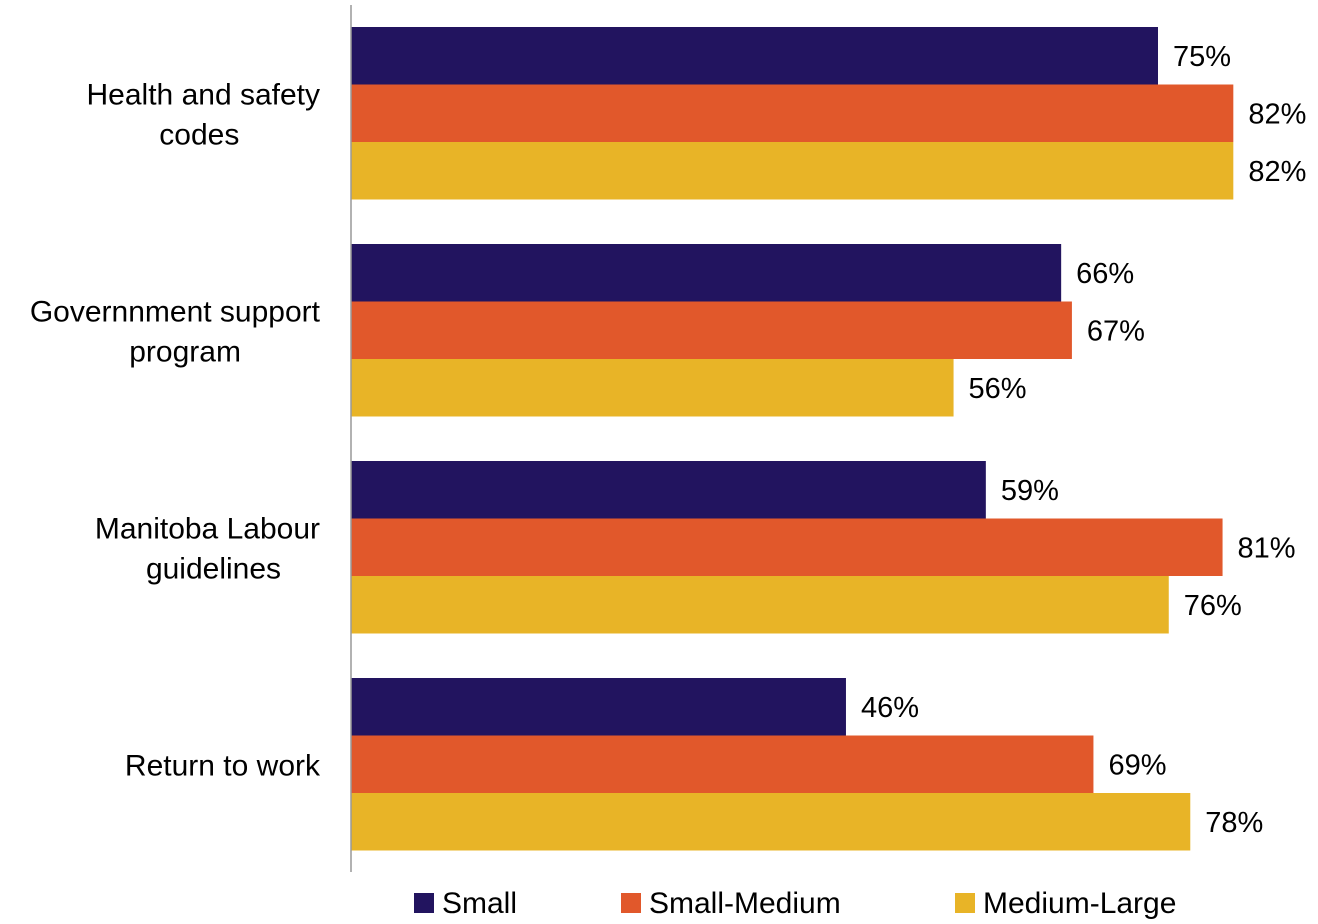  Describe the element at coordinates (1234, 823) in the screenshot. I see `data-label: 78%` at that location.